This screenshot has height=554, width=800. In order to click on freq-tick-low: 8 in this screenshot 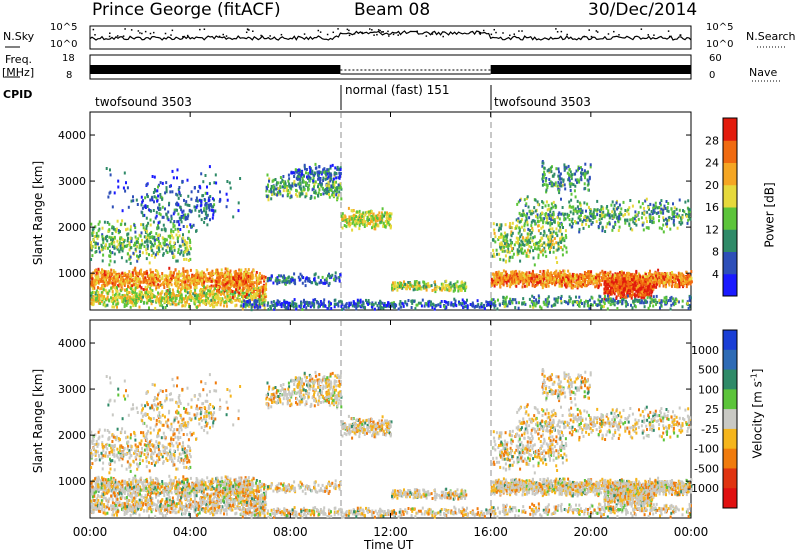, I will do `click(69, 75)`.